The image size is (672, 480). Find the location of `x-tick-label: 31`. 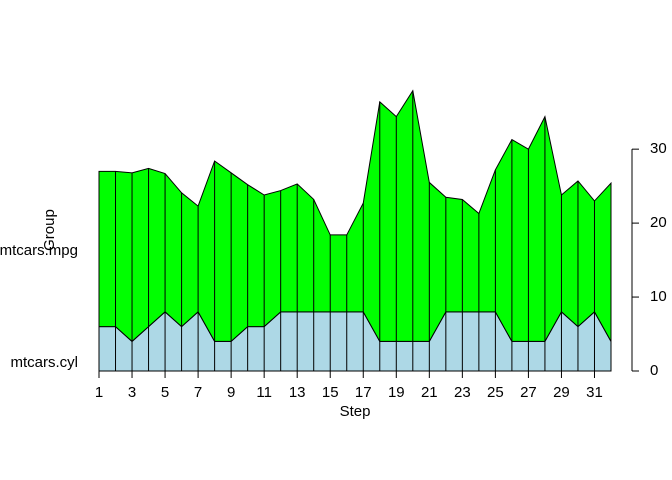

x-tick-label: 31 is located at coordinates (594, 392).